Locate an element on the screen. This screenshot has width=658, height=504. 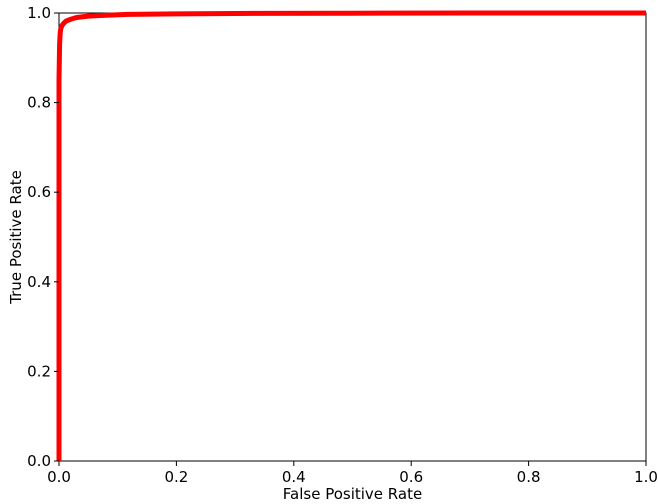
y-tick-label: 0.8 is located at coordinates (39, 103).